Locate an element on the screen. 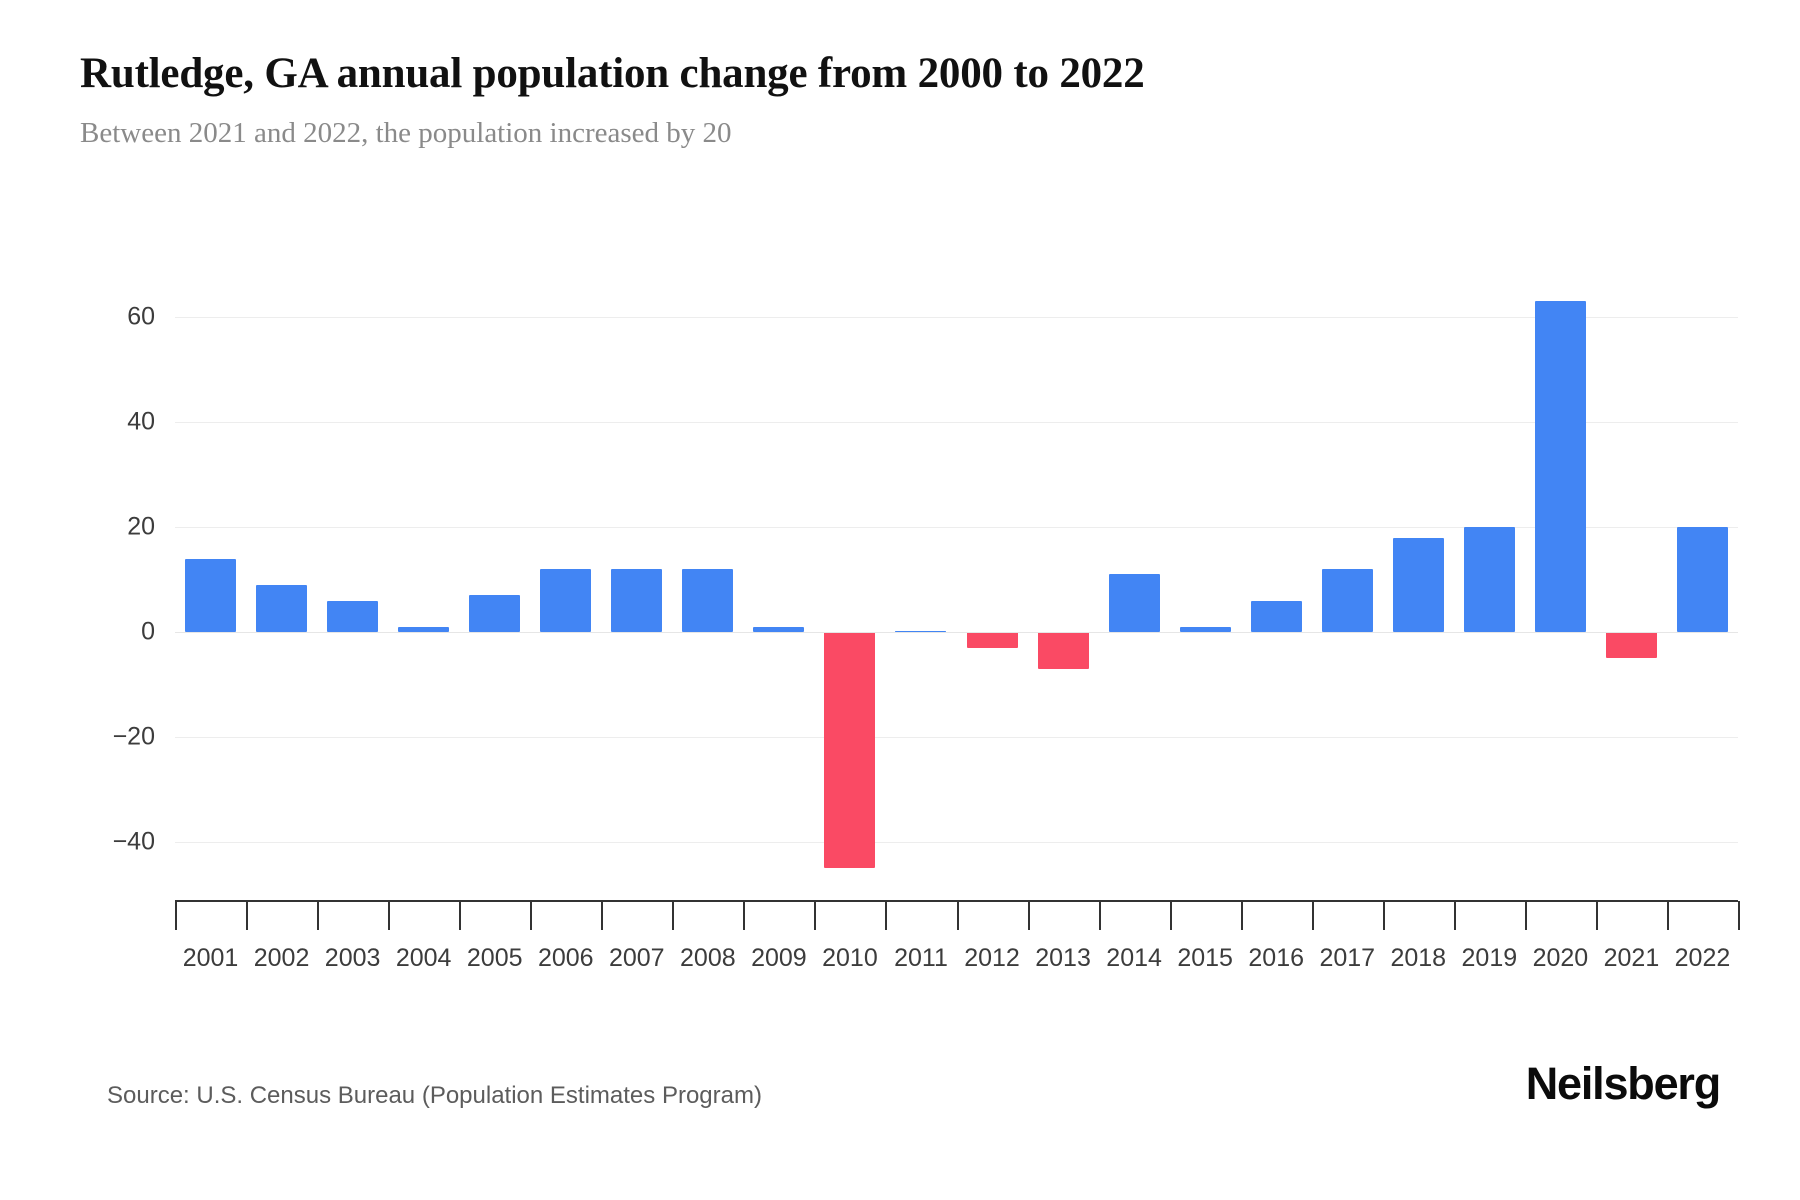 The image size is (1800, 1200). y-axis-tick-label: −40 is located at coordinates (133, 841).